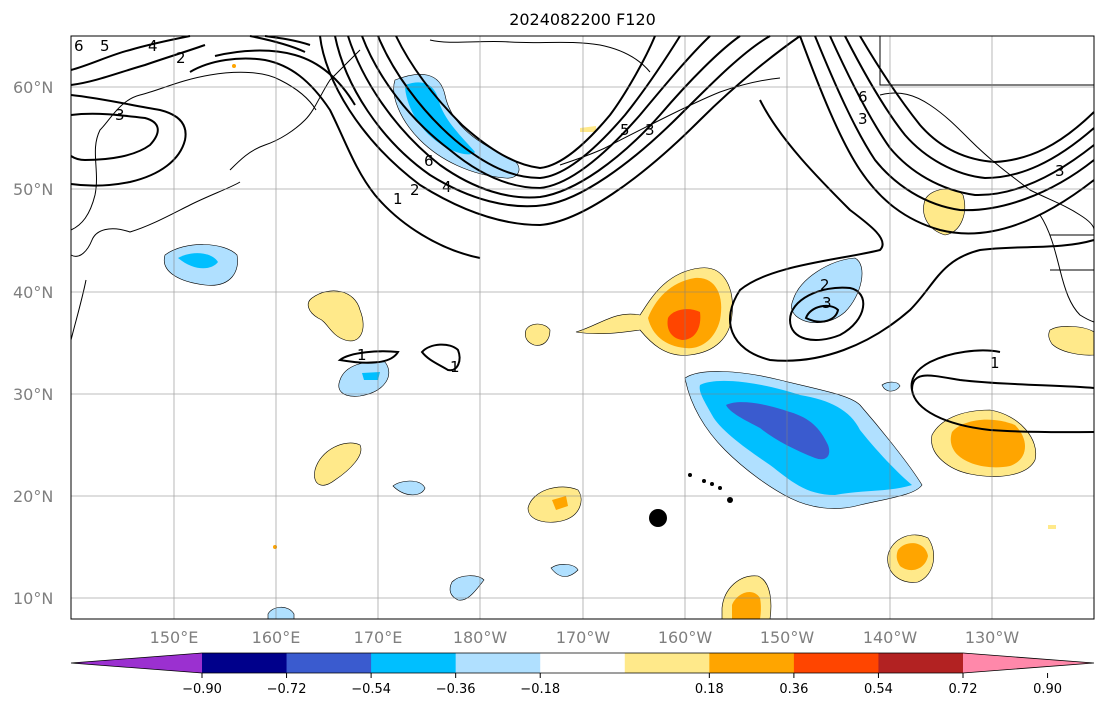  Describe the element at coordinates (787, 637) in the screenshot. I see `lon-label: 150°W` at that location.